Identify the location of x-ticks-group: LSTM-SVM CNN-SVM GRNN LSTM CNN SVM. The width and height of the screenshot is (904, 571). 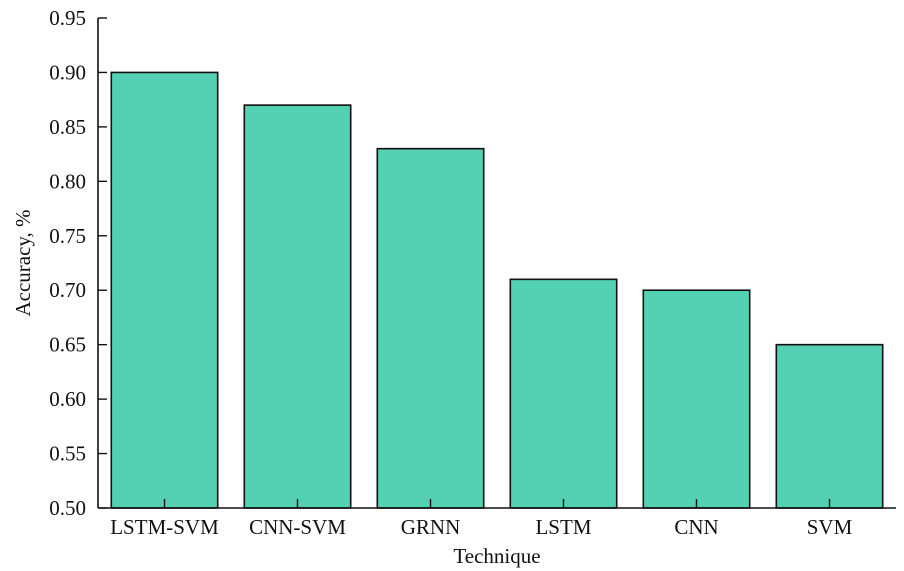
(481, 519).